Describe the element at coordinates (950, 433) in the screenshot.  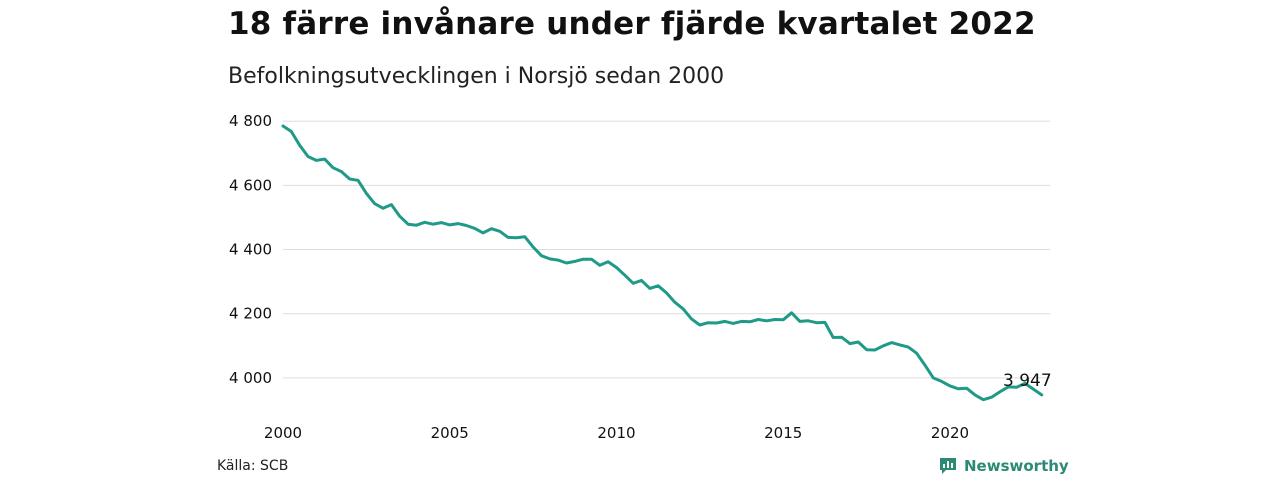
I see `x-tick-label: 2020` at that location.